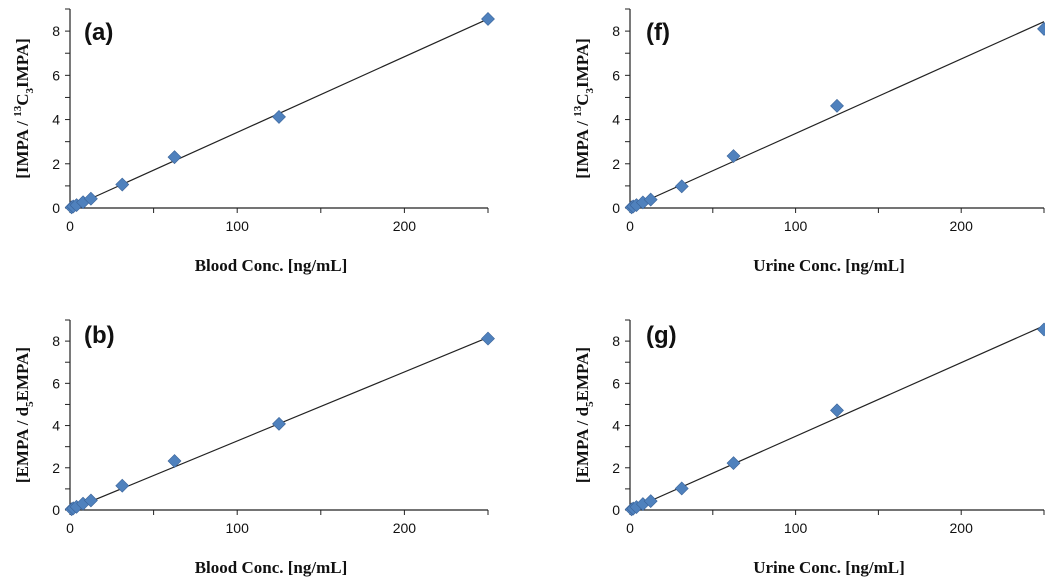 The width and height of the screenshot is (1045, 578). I want to click on panel-label: (a), so click(98, 32).